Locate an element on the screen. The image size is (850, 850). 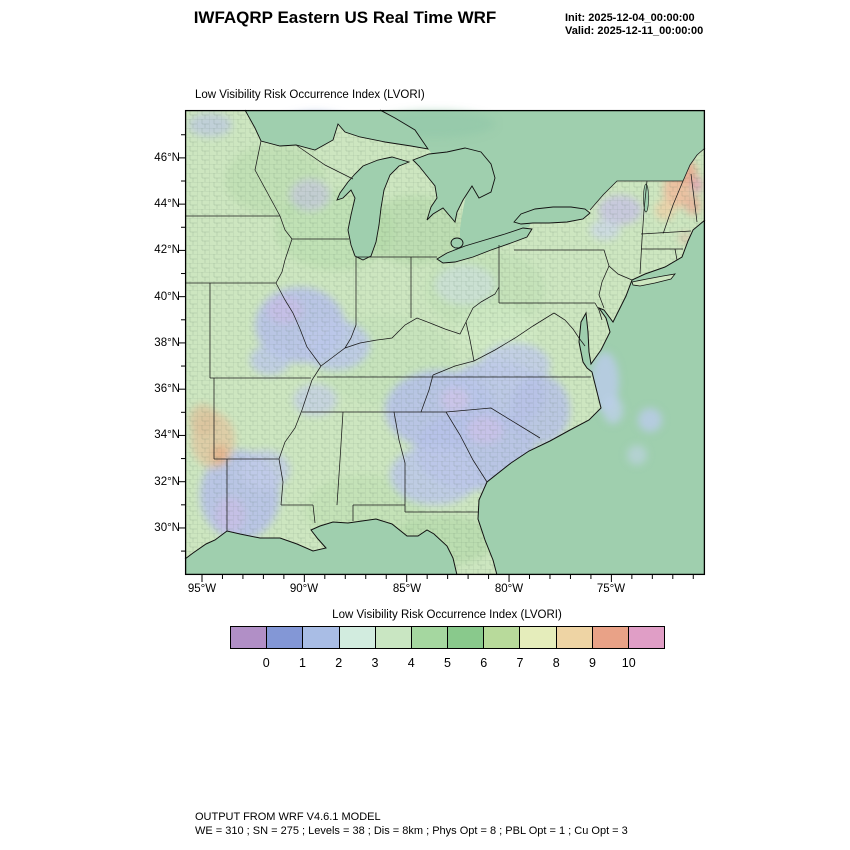
x-axis-label: 95°W is located at coordinates (202, 589).